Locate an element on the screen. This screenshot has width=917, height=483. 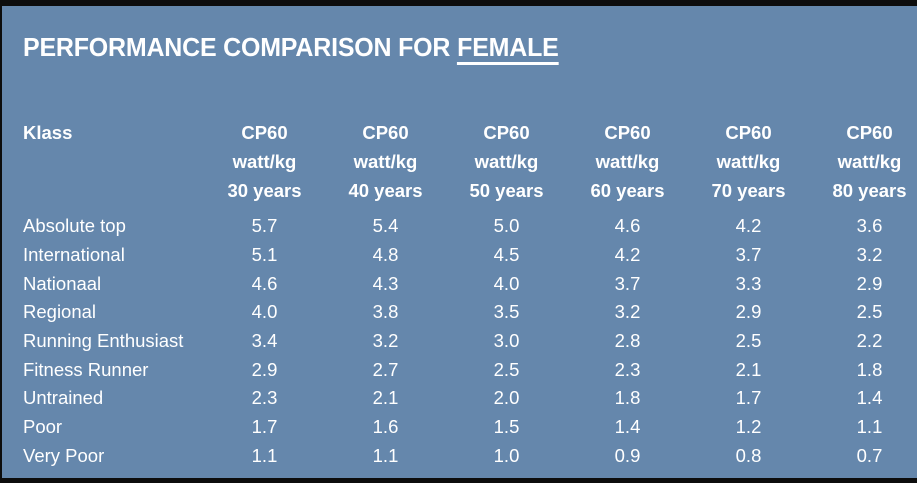
cell-value: 3.5 is located at coordinates (506, 312).